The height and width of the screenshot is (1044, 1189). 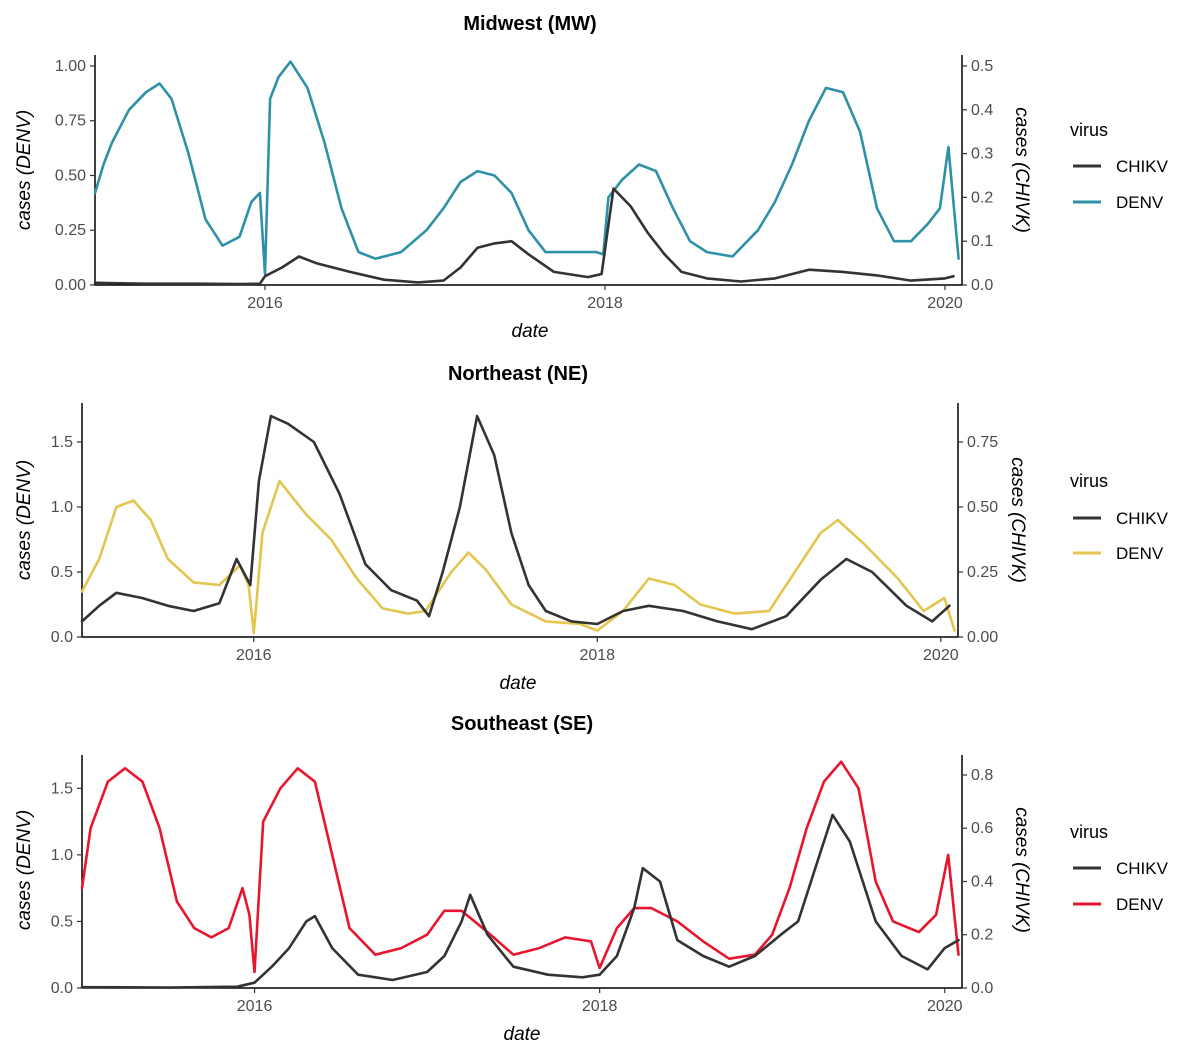 What do you see at coordinates (982, 775) in the screenshot?
I see `y-tick-label-right: 0.8` at bounding box center [982, 775].